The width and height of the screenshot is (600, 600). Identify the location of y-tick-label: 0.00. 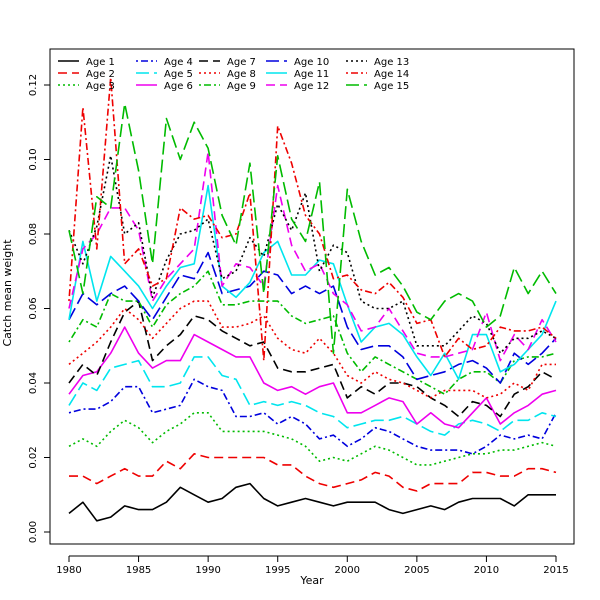
(33, 532).